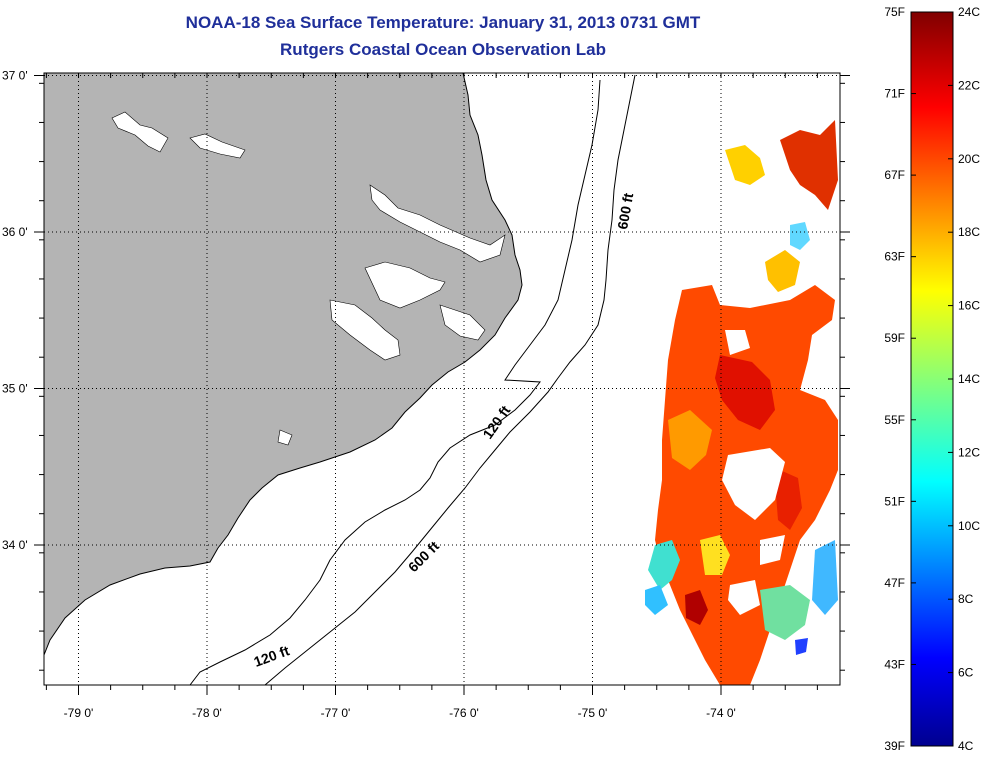 This screenshot has width=984, height=761. What do you see at coordinates (464, 713) in the screenshot?
I see `lon-tick-label: -76 0'` at bounding box center [464, 713].